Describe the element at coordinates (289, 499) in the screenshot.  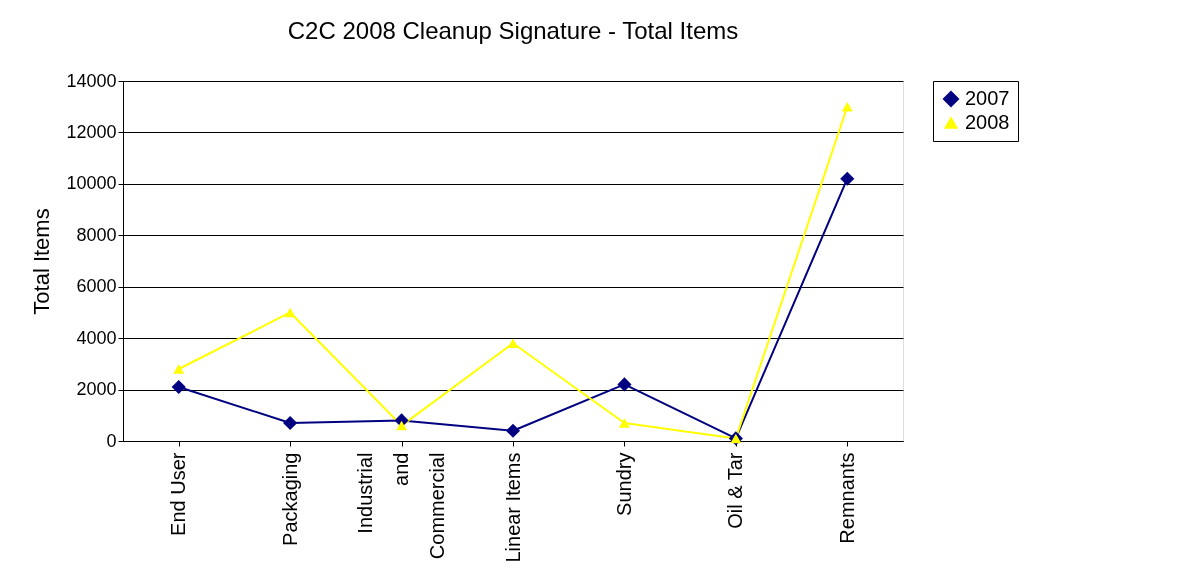
I see `x-tick-label: Packaging` at that location.